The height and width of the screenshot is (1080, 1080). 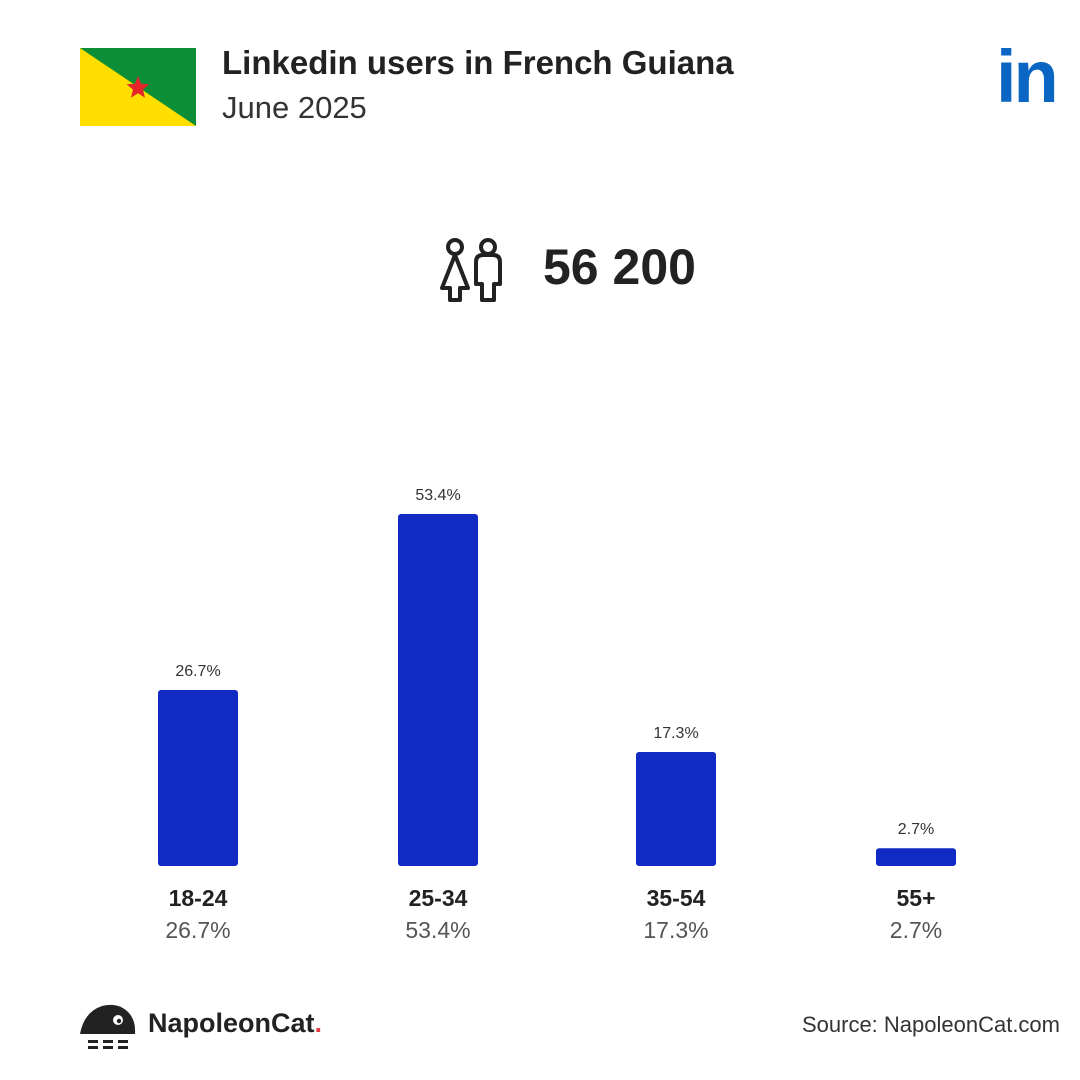 I want to click on bar-value-label: 26.7%, so click(x=197, y=671).